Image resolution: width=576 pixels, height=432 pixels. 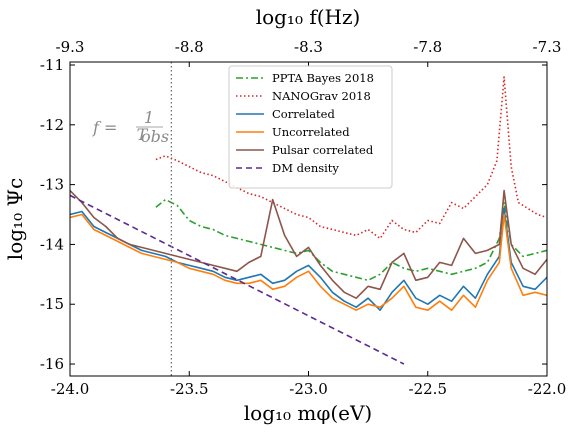 I want to click on series-line-ppta-bayes-2018, so click(x=351, y=240).